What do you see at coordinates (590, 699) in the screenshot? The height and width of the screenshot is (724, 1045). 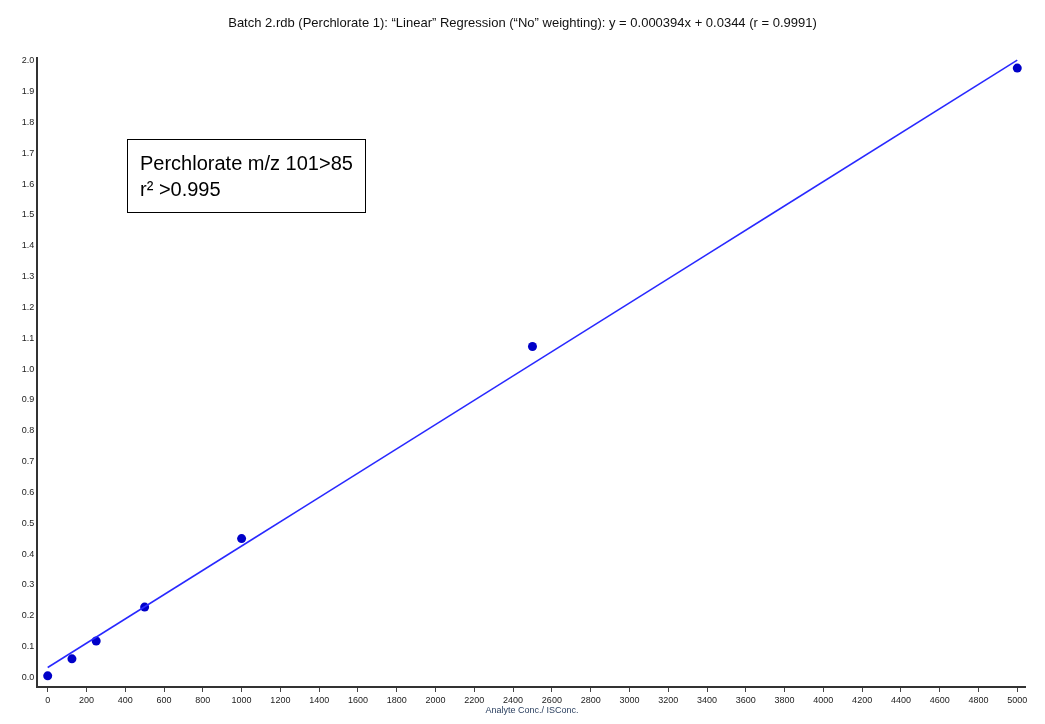 I see `x-tick-label: 2800` at bounding box center [590, 699].